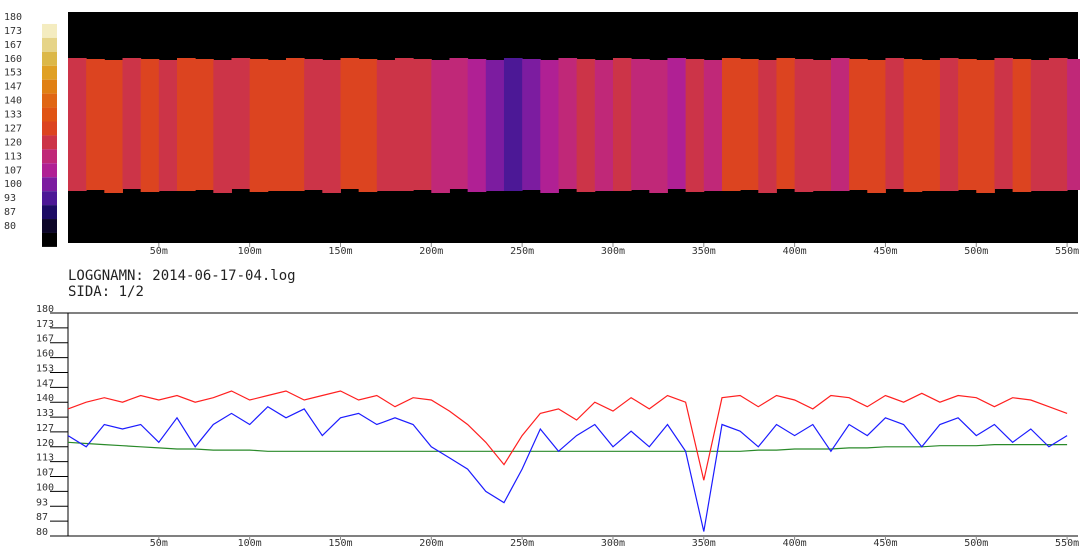 This screenshot has height=548, width=1080. What do you see at coordinates (10, 198) in the screenshot?
I see `colorbar-label: 93` at bounding box center [10, 198].